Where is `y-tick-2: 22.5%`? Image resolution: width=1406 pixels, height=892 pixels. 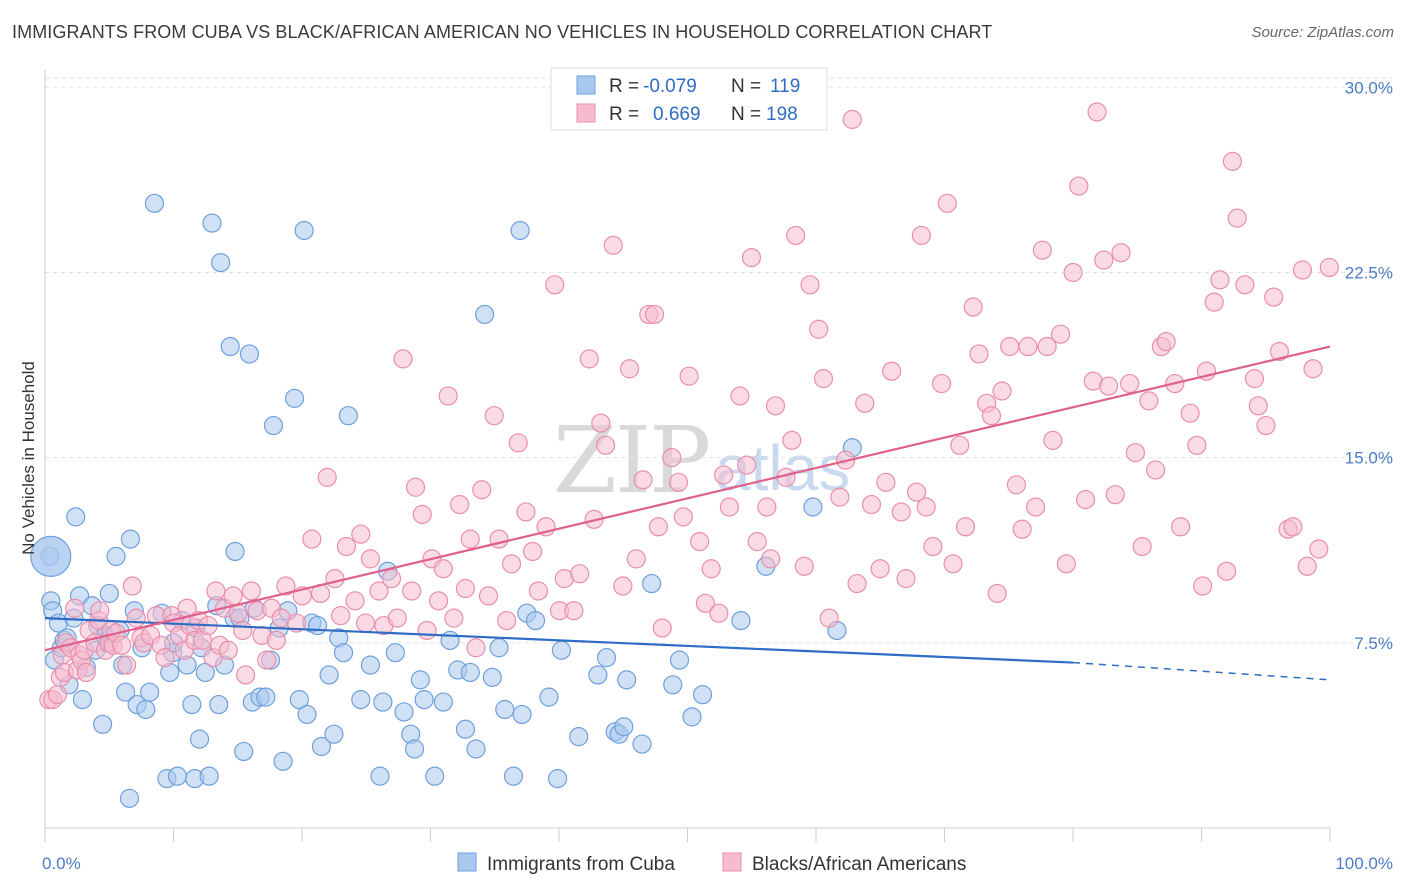
y-tick-2: 22.5% is located at coordinates (1369, 272).